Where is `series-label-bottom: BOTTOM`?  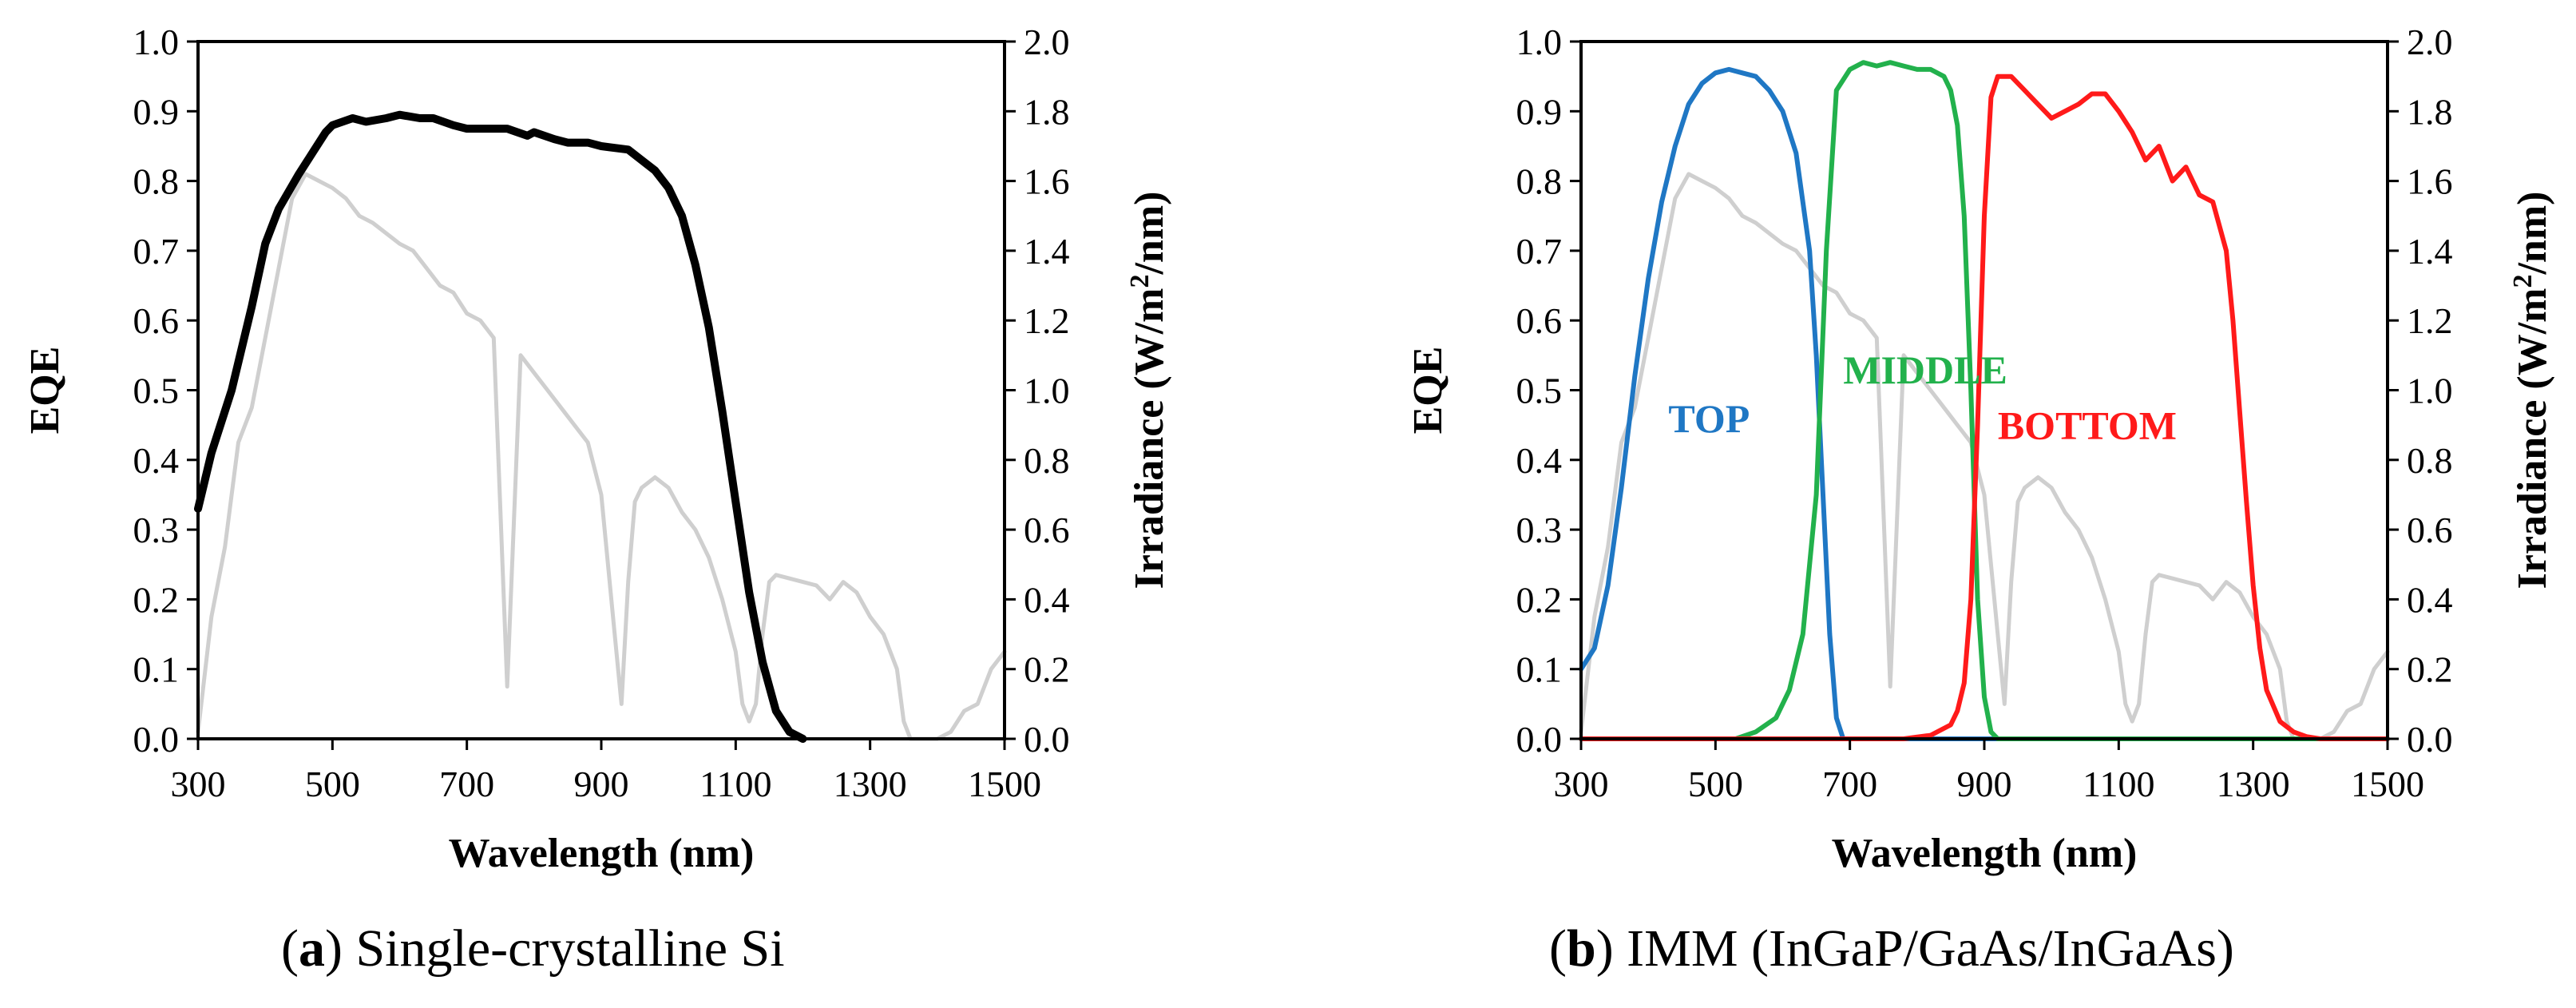 series-label-bottom: BOTTOM is located at coordinates (2087, 425).